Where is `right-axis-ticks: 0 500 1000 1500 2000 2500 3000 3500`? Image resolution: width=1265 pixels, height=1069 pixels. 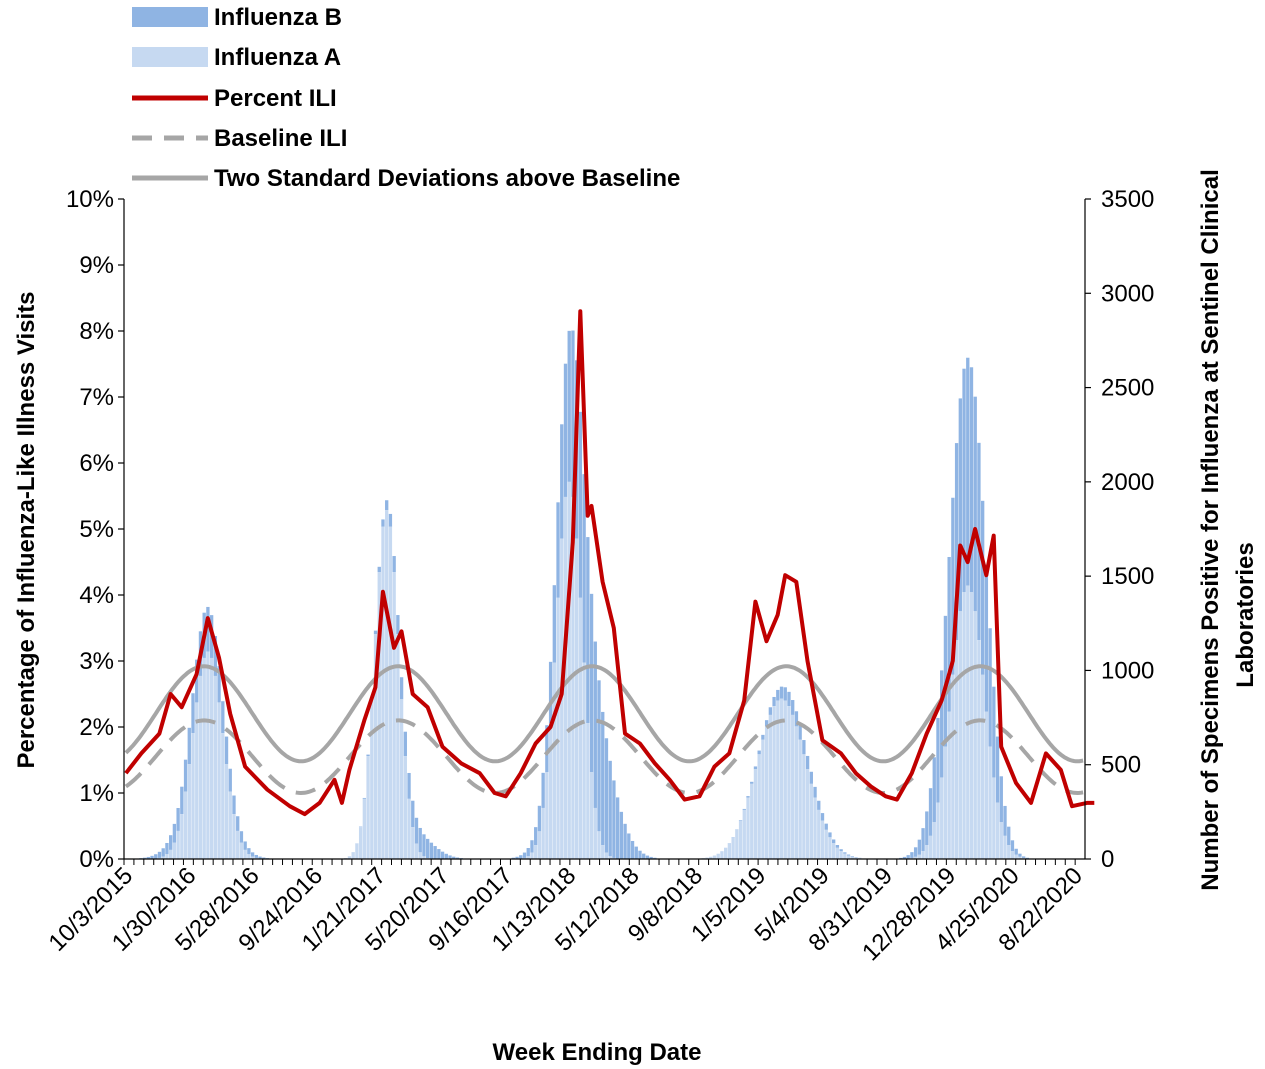
right-axis-ticks: 0 500 1000 1500 2000 2500 3000 3500 is located at coordinates (1119, 529).